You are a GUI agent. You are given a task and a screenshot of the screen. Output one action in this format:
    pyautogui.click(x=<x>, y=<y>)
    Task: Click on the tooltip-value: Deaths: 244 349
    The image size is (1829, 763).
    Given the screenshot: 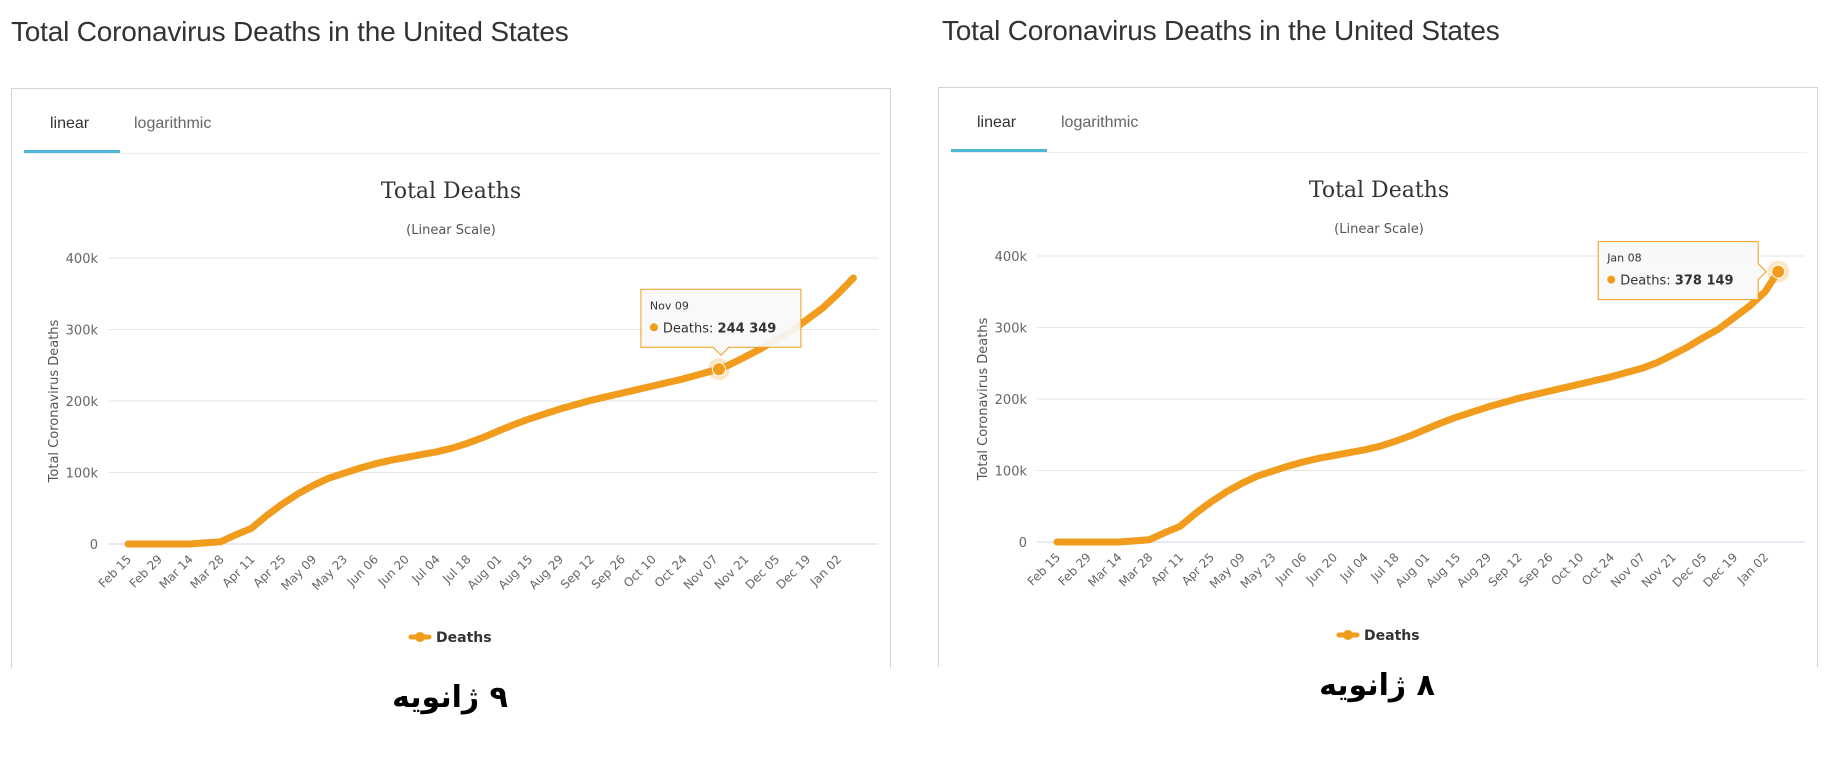 What is the action you would take?
    pyautogui.click(x=719, y=328)
    